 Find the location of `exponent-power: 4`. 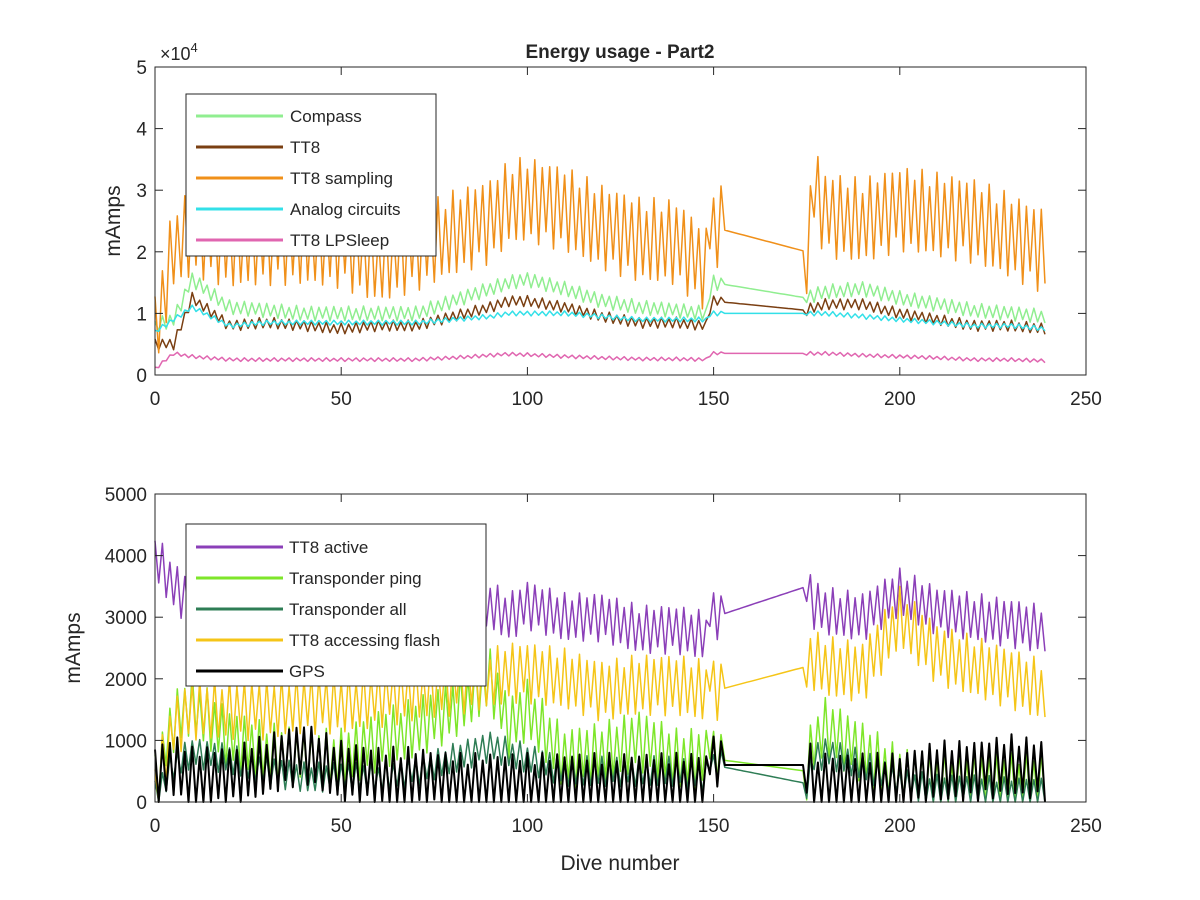

exponent-power: 4 is located at coordinates (194, 47).